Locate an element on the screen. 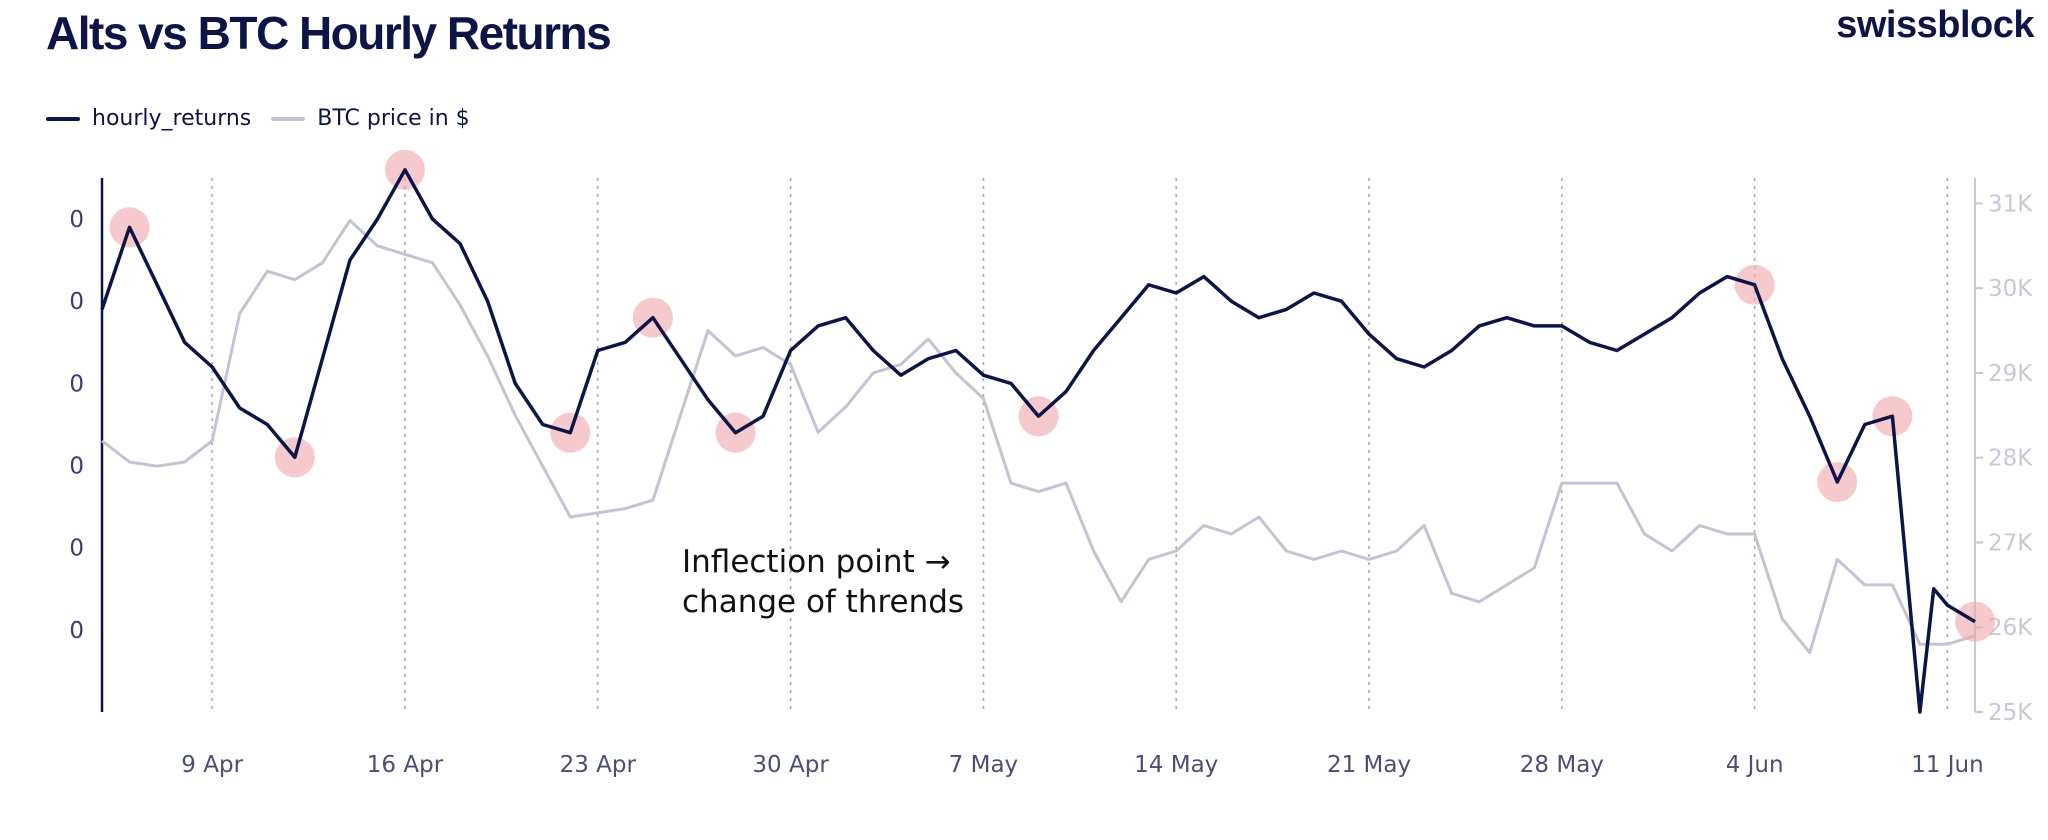 The image size is (2048, 840). x-tick-label: 30 Apr is located at coordinates (790, 765).